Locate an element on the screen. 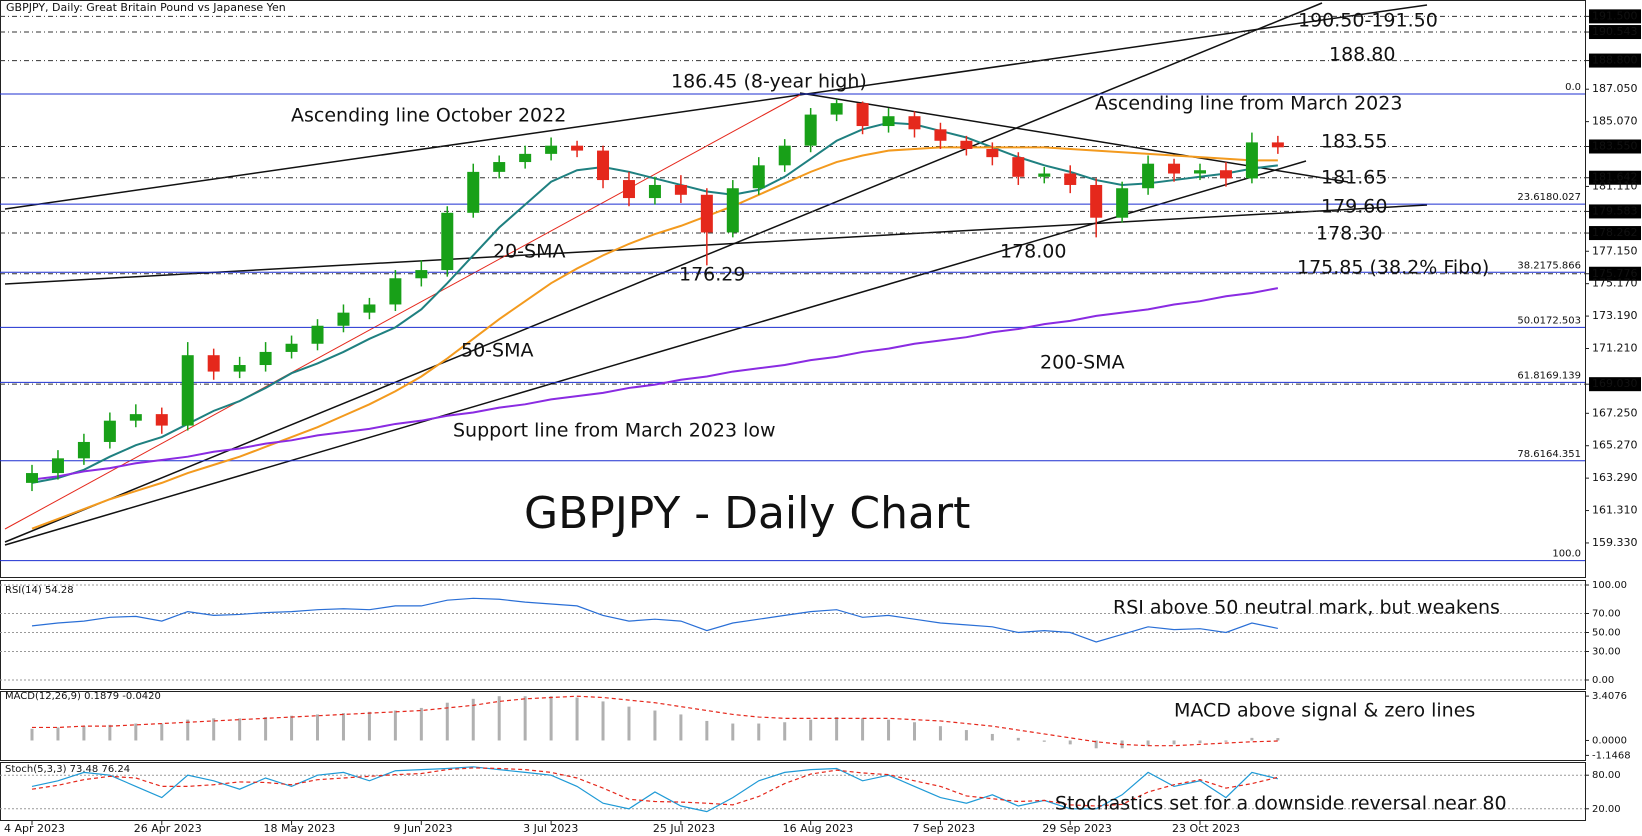  x-tick-label: 26 Apr 2023 is located at coordinates (168, 828).